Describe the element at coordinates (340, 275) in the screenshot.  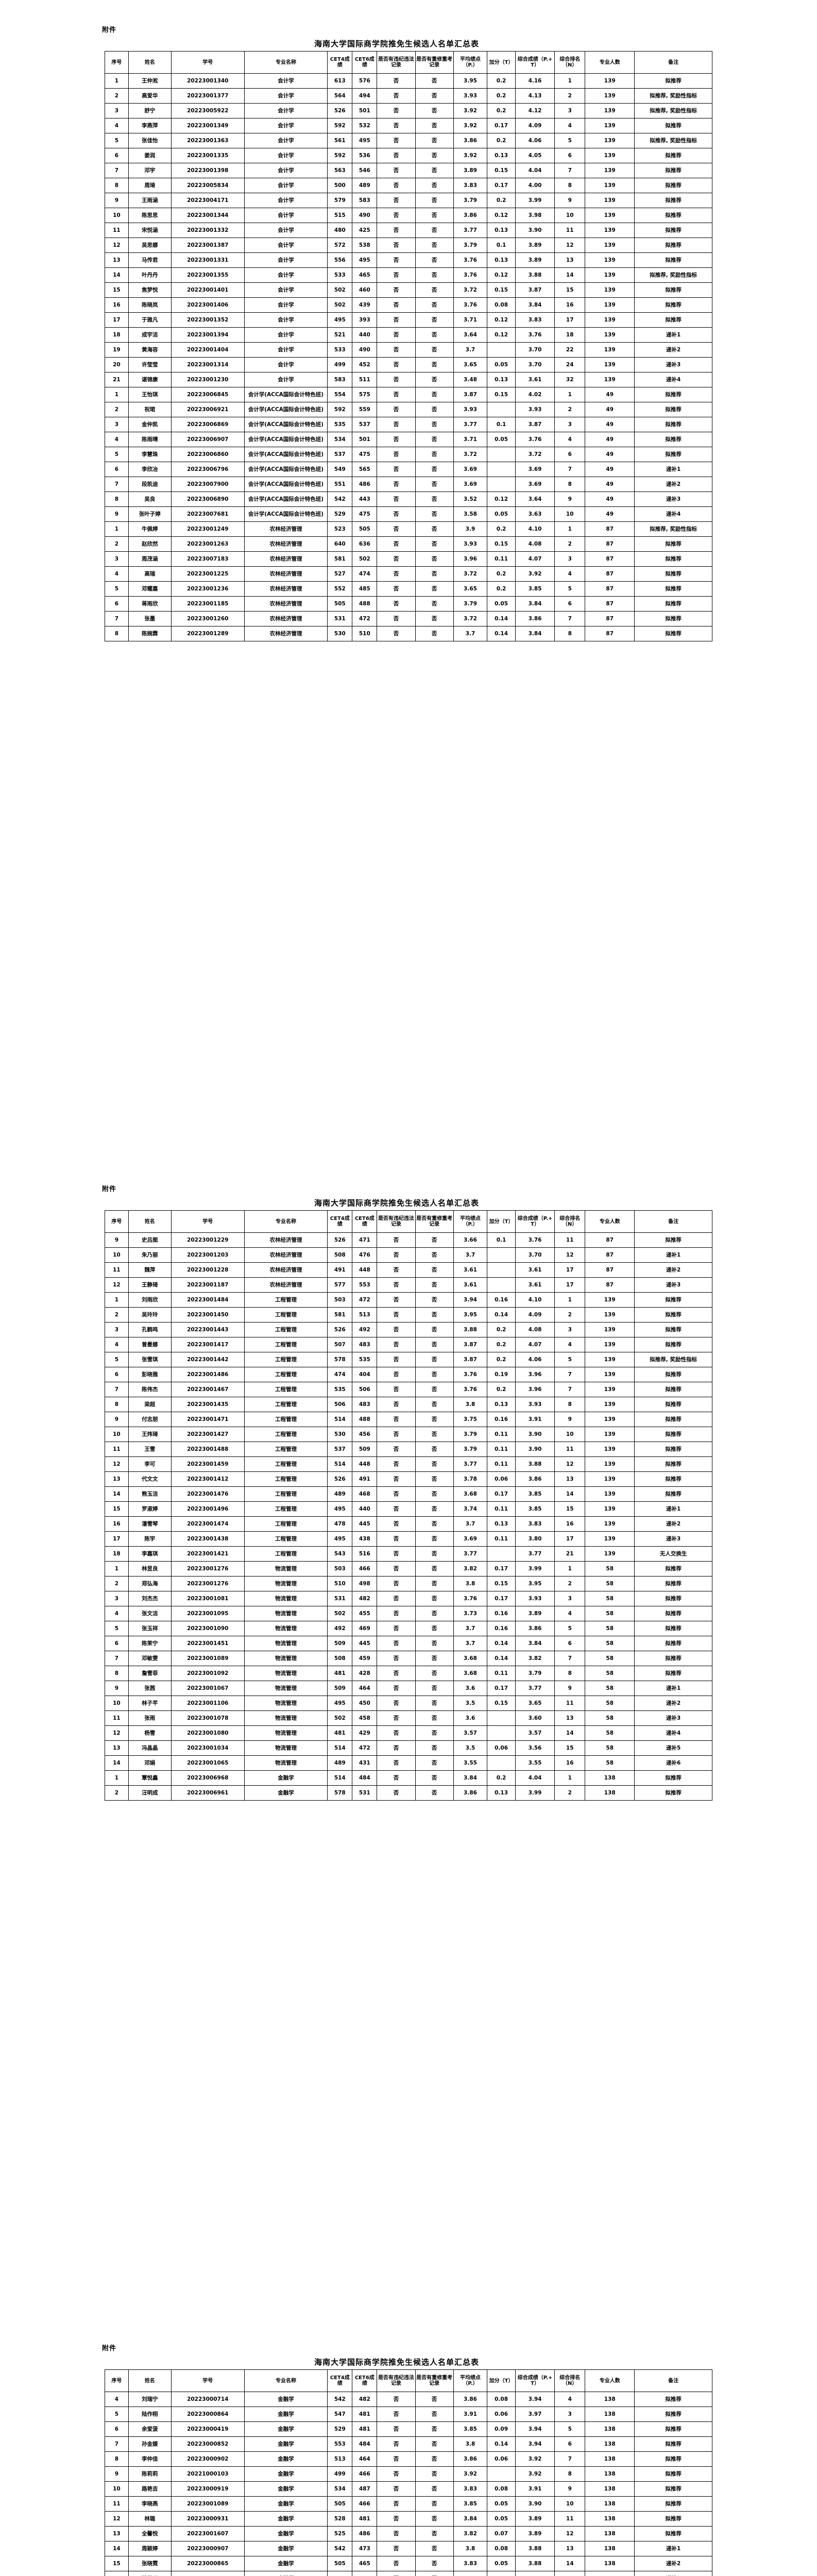
I see `cell-cet4: 533` at that location.